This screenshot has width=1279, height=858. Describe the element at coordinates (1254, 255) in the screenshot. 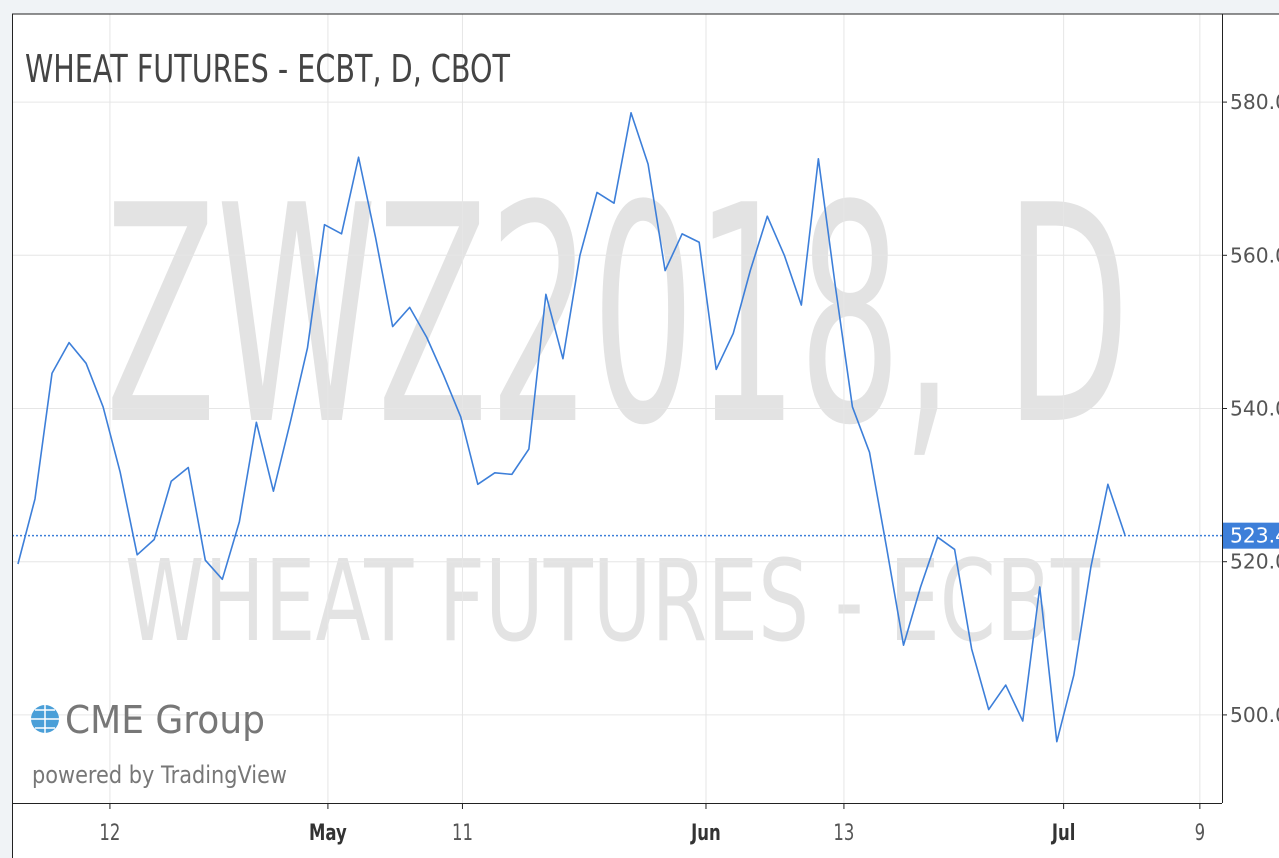

I see `y-tick-label: 560.0` at that location.